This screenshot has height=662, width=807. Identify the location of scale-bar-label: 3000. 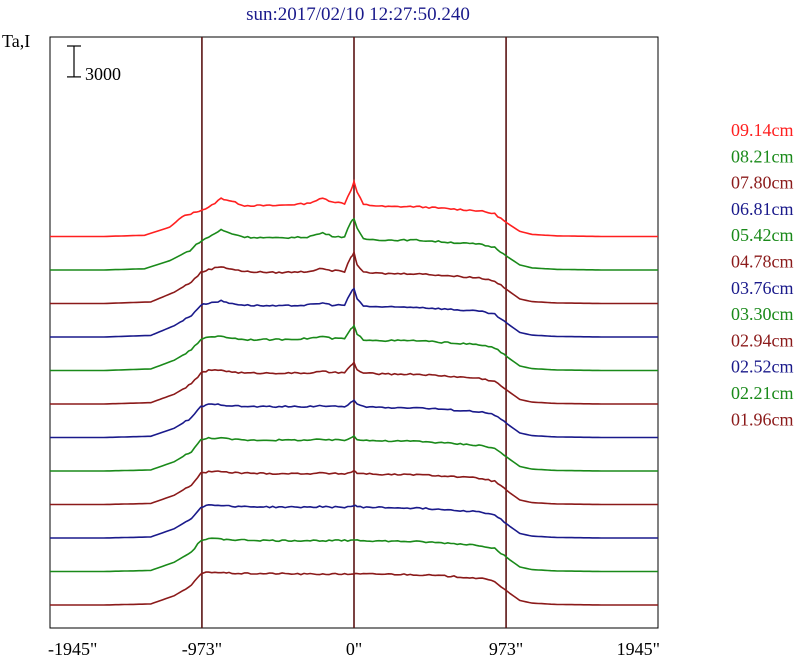
(103, 74).